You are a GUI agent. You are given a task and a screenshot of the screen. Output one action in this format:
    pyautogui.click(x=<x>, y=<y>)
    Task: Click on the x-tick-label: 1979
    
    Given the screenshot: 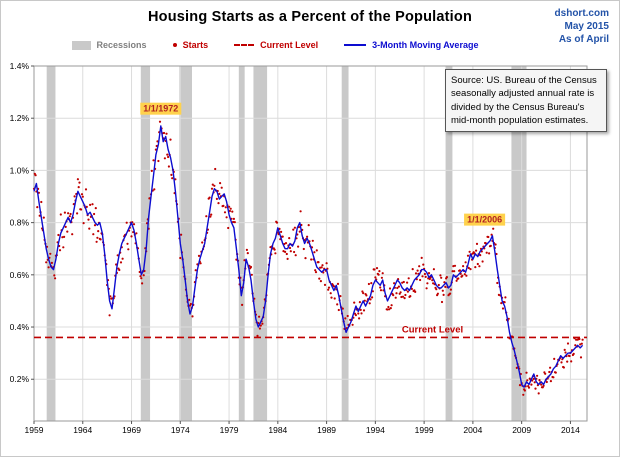 What is the action you would take?
    pyautogui.click(x=229, y=430)
    